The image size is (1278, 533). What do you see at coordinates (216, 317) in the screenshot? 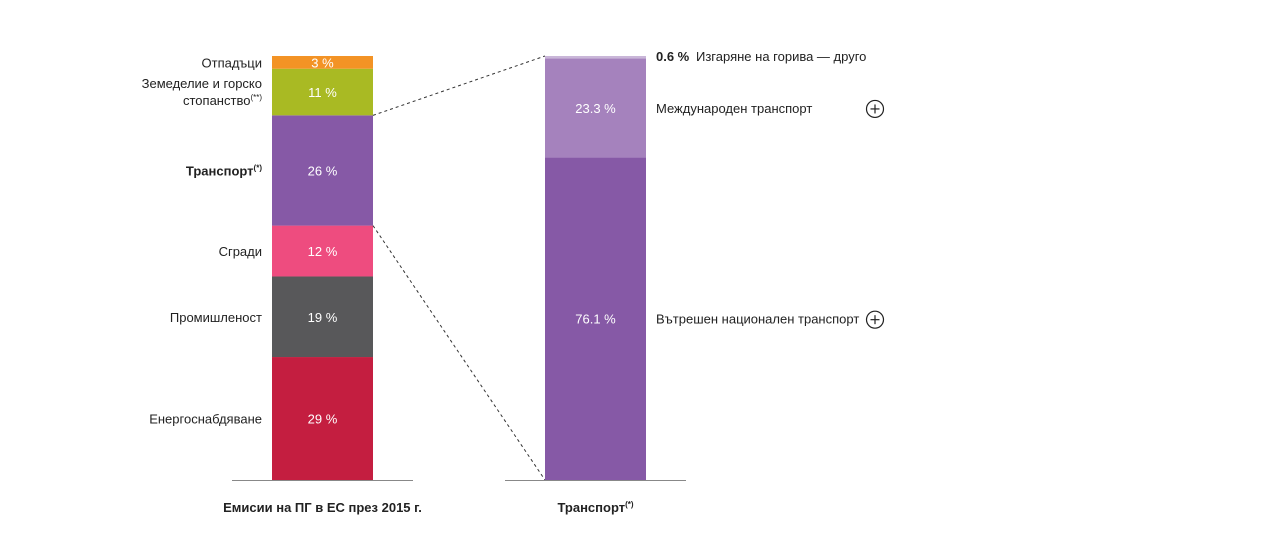
I see `category-label-1: Промишленост` at bounding box center [216, 317].